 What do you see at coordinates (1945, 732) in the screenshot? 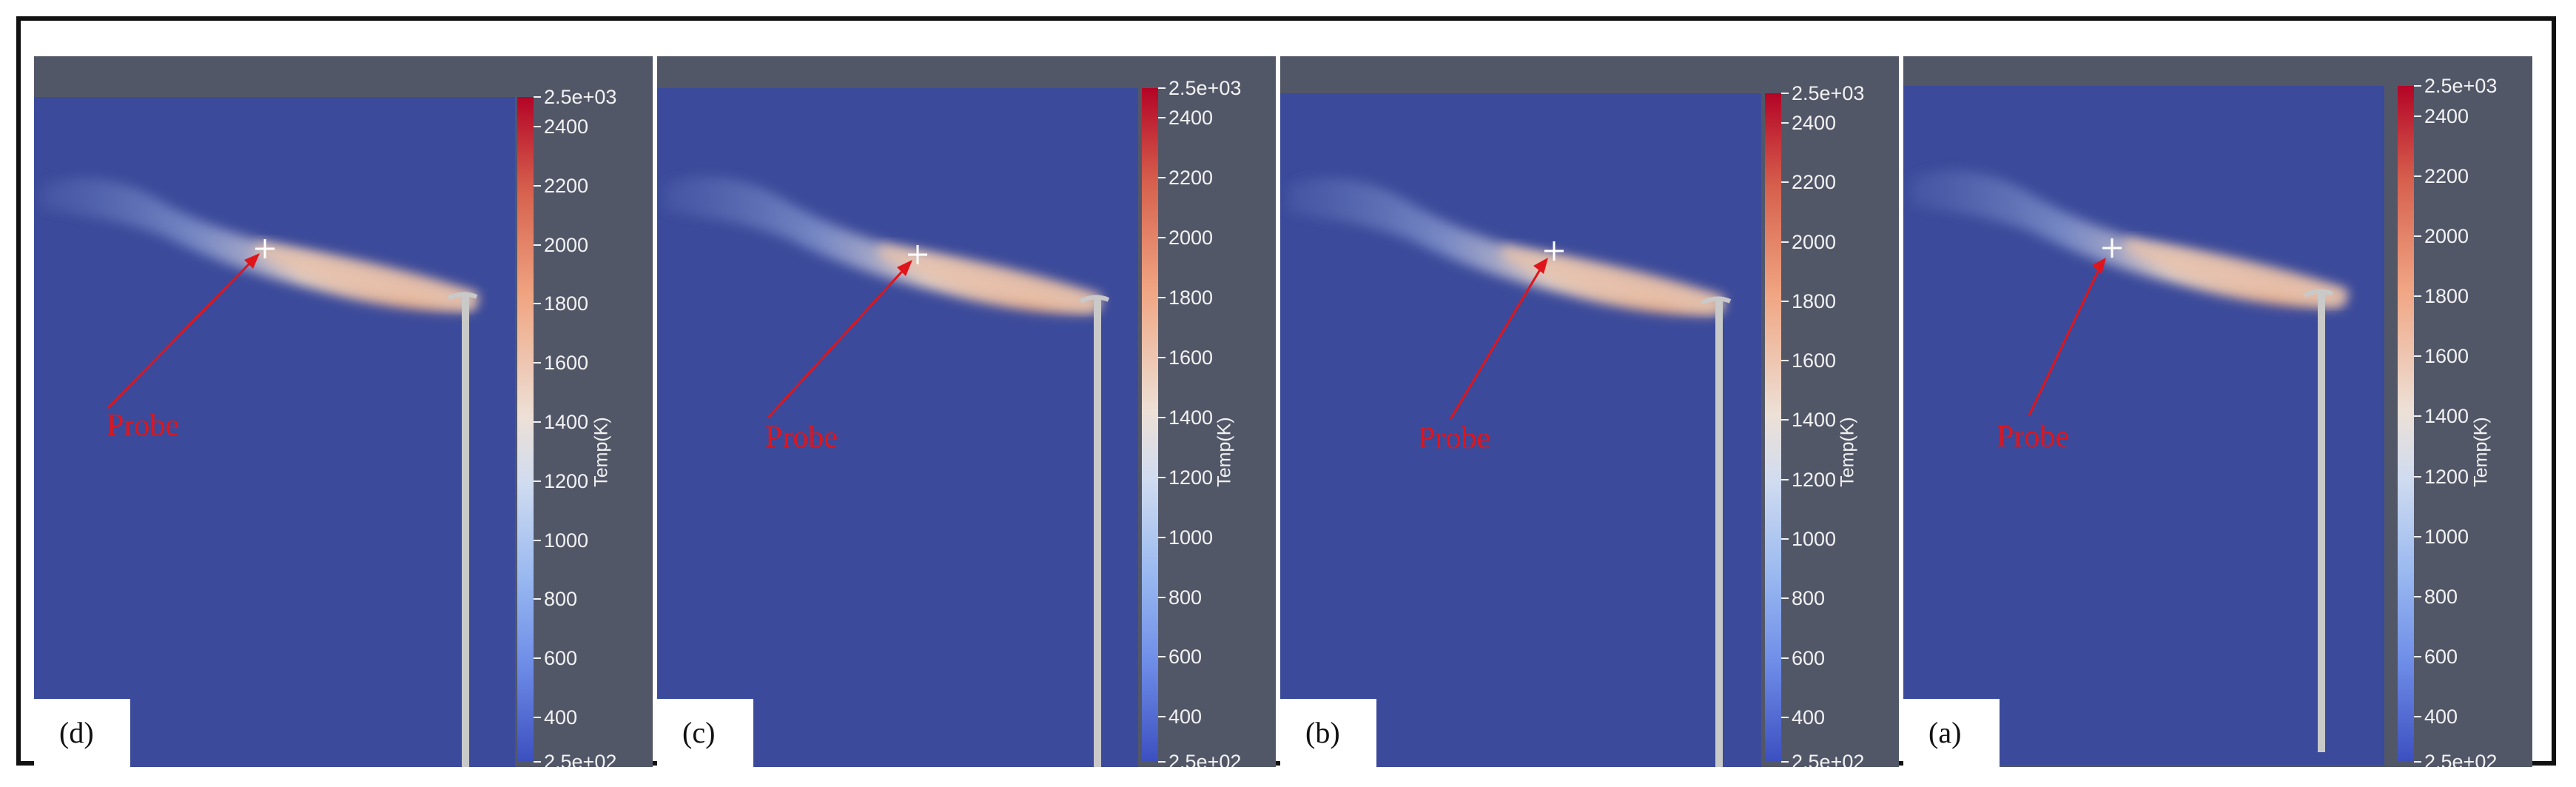
I see `panel-label: (a)` at bounding box center [1945, 732].